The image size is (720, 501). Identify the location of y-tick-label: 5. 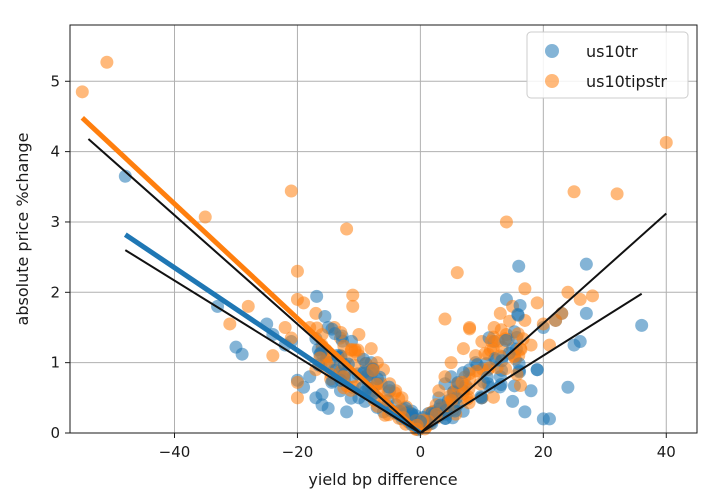
(55, 81).